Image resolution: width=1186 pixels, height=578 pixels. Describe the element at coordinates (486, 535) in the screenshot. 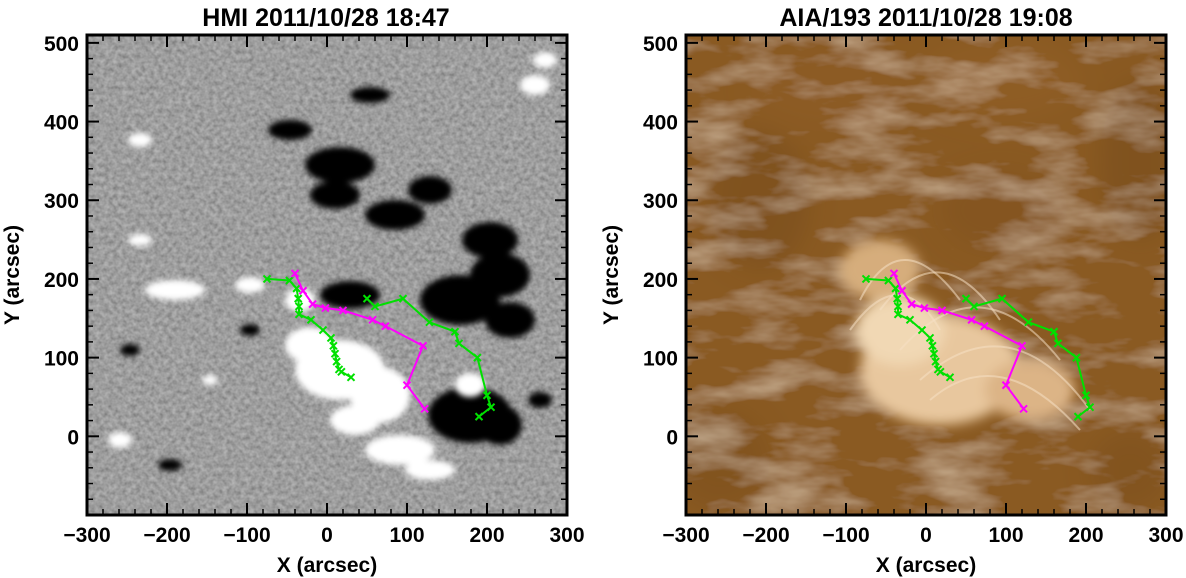

I see `x-tick-label: 200` at that location.